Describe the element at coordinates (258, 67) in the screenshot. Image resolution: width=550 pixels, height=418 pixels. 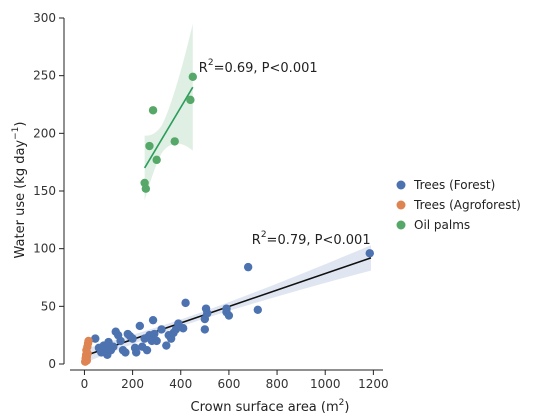
I see `regression-annotation: R2=0.69, P<0.001` at that location.